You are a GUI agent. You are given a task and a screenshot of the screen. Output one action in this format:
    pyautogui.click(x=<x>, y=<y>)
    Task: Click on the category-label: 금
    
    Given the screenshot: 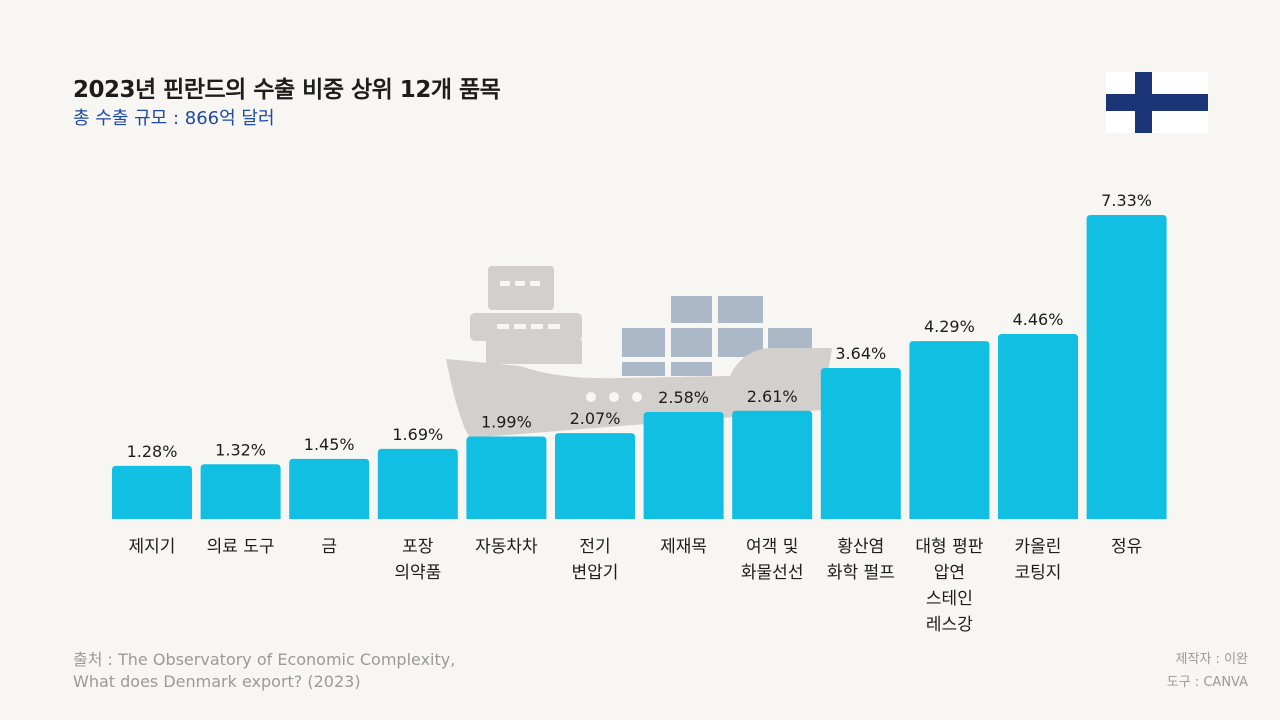 What is the action you would take?
    pyautogui.click(x=329, y=547)
    